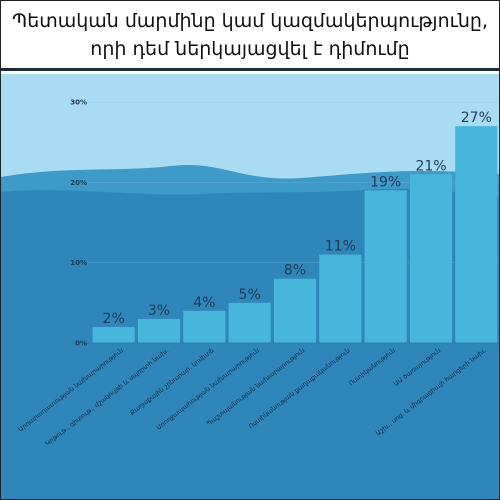  Describe the element at coordinates (78, 183) in the screenshot. I see `y-tick-label: 20%` at that location.